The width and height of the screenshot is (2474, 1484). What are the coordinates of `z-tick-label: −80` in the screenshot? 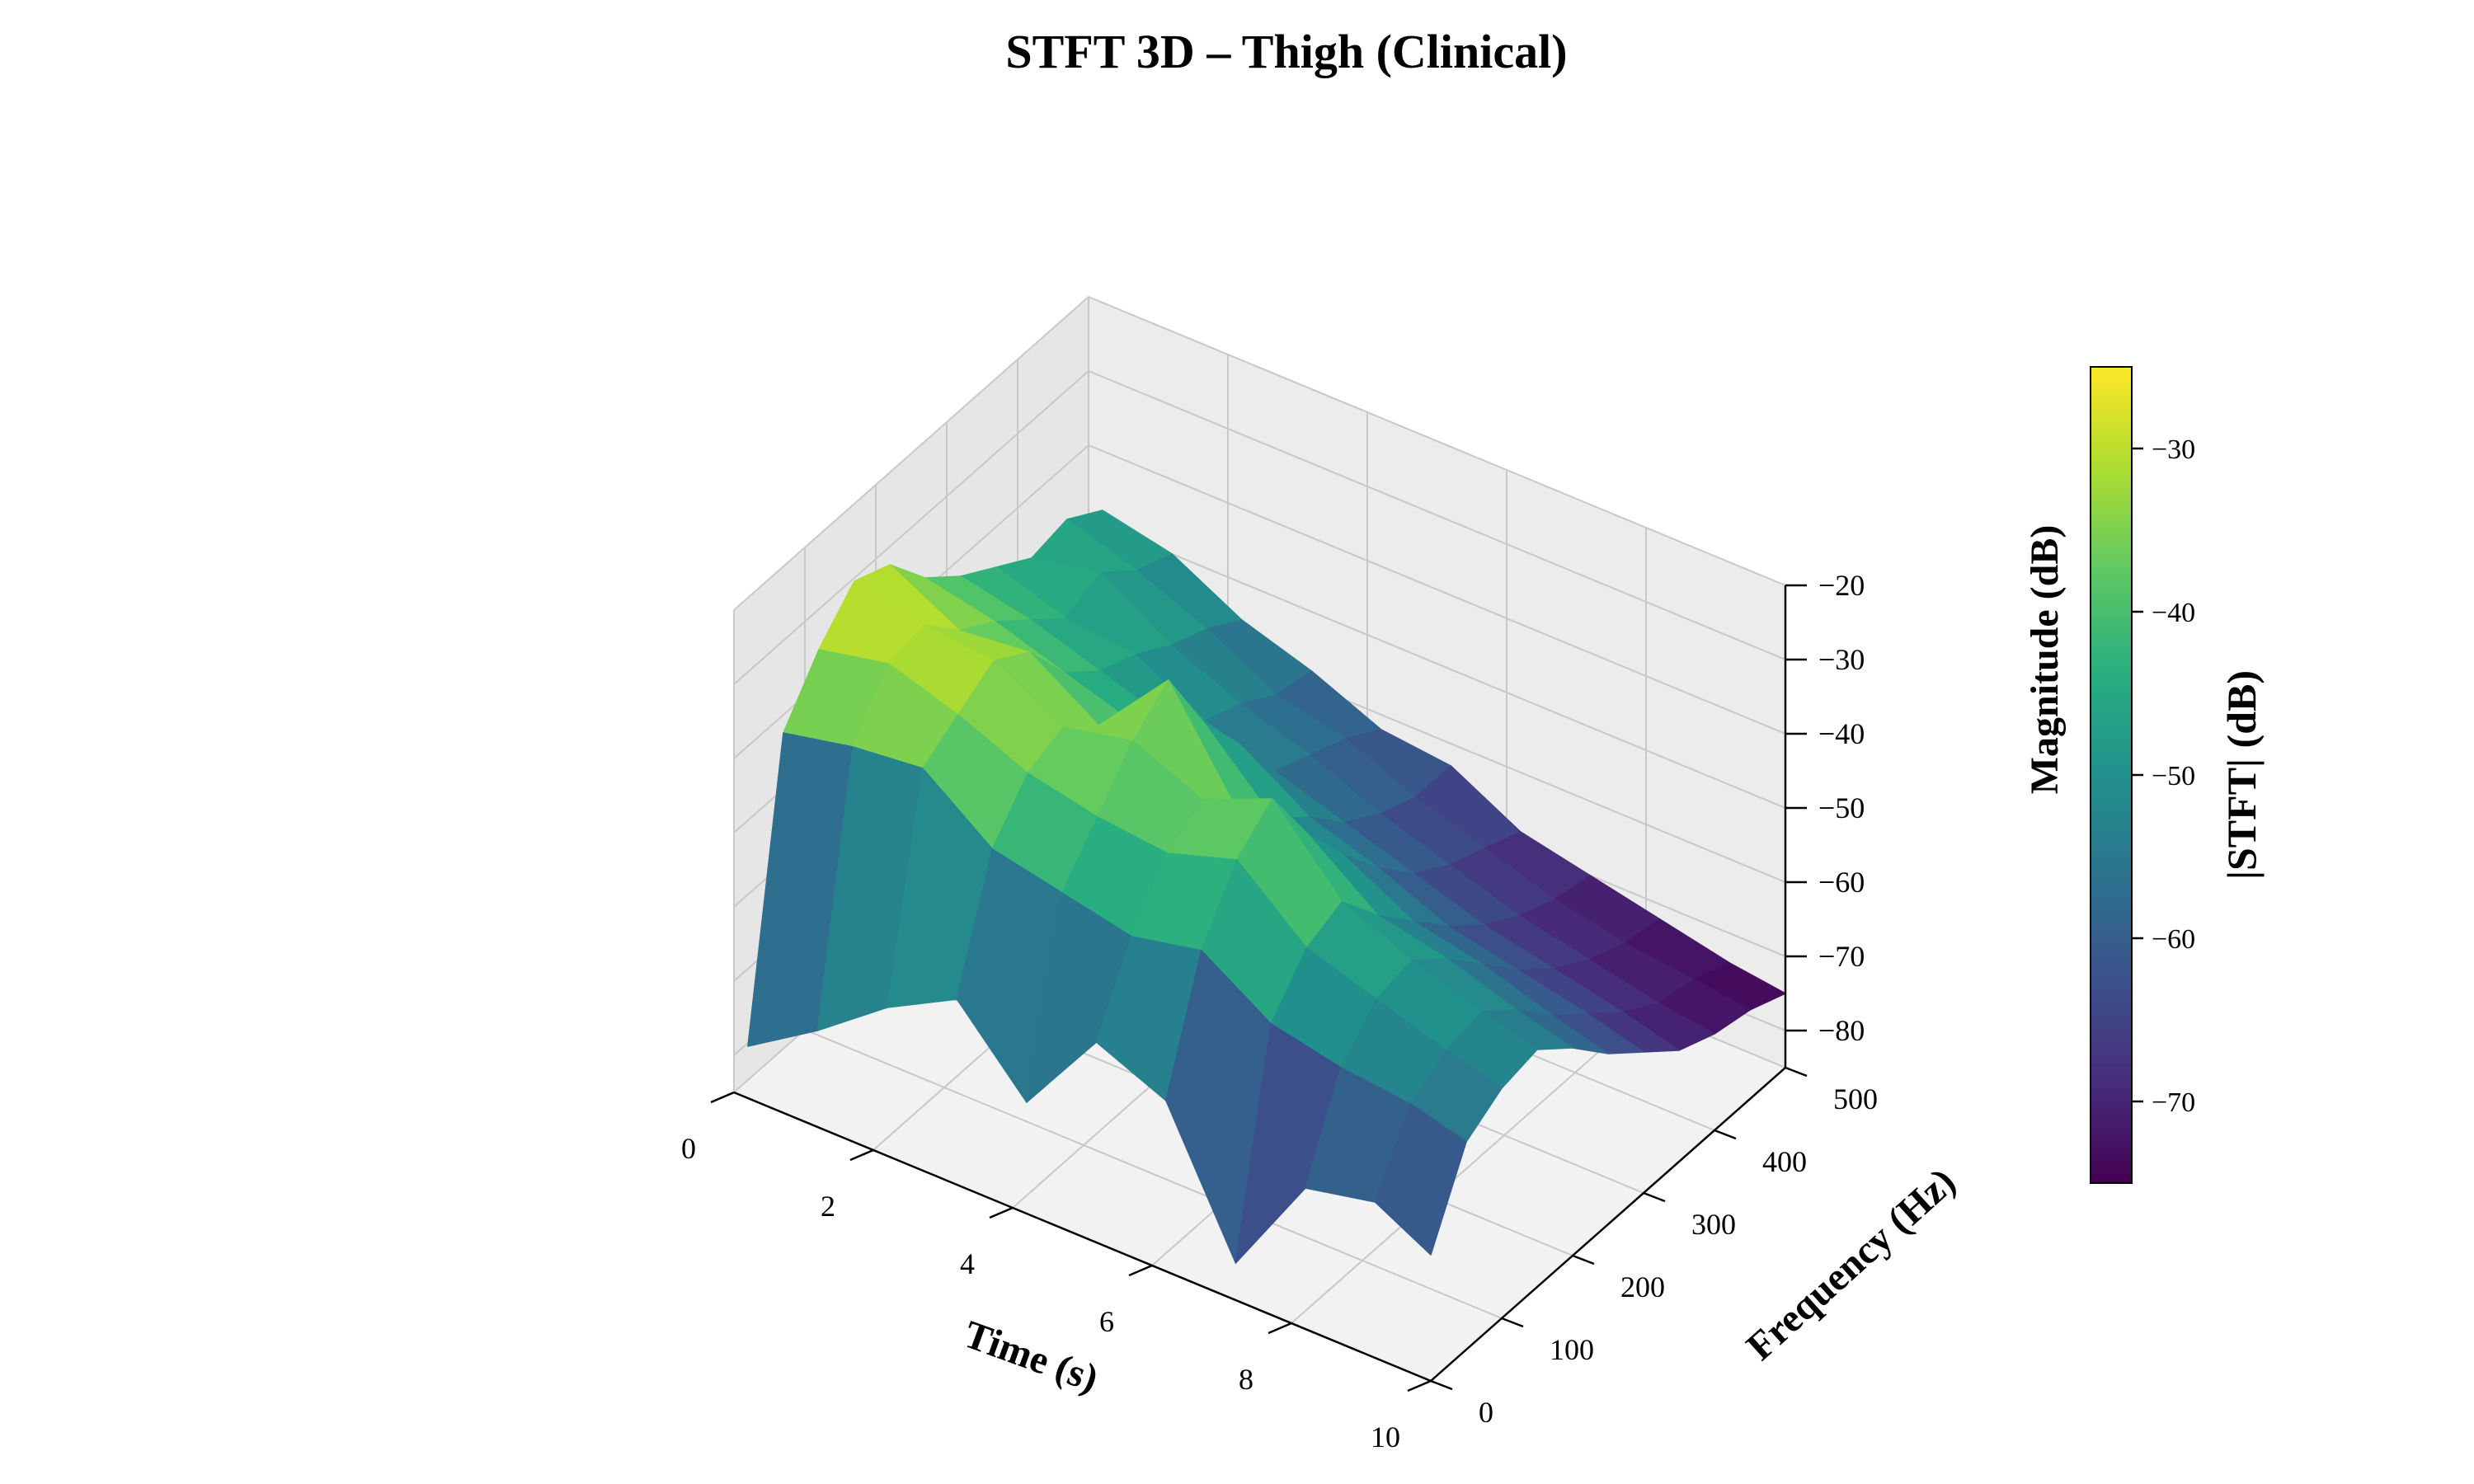 It's located at (1841, 1030).